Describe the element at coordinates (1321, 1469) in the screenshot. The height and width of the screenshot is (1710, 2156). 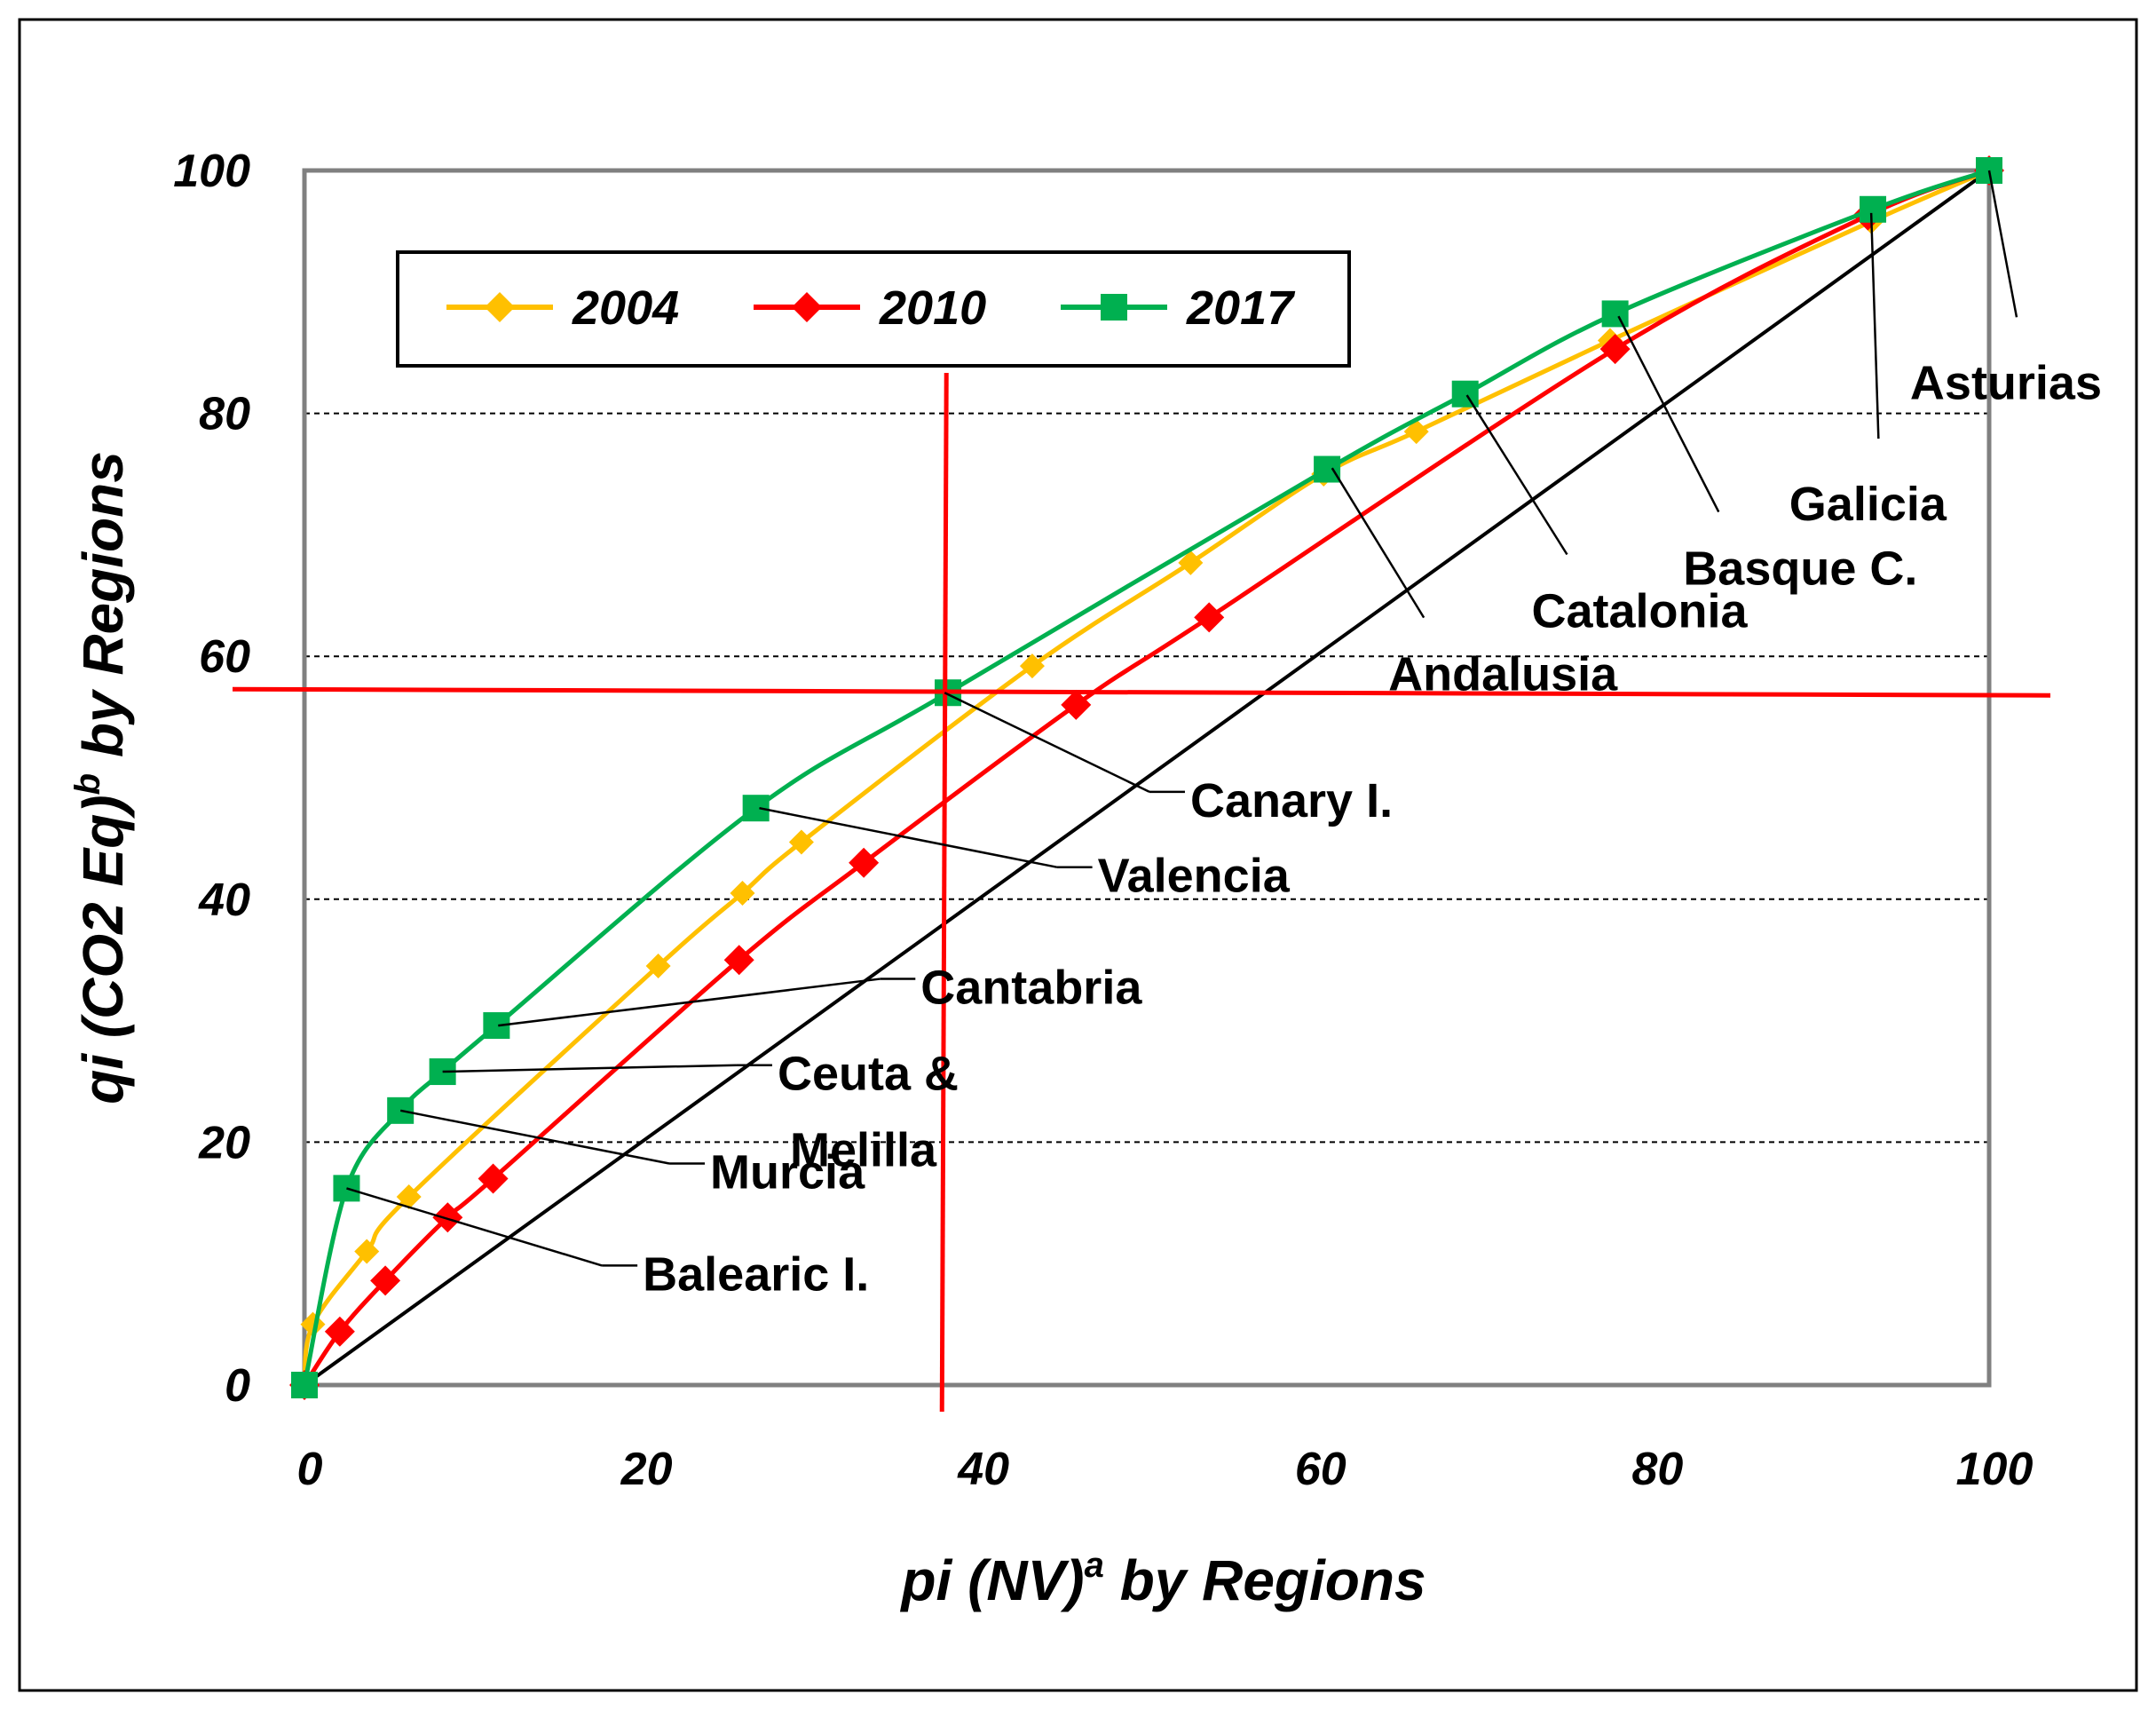
I see `x-tick-label-60: 60` at that location.